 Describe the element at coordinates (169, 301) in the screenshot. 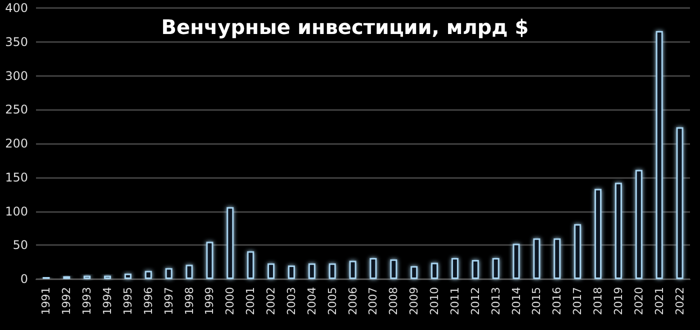

I see `x-tick-label: 1997` at that location.